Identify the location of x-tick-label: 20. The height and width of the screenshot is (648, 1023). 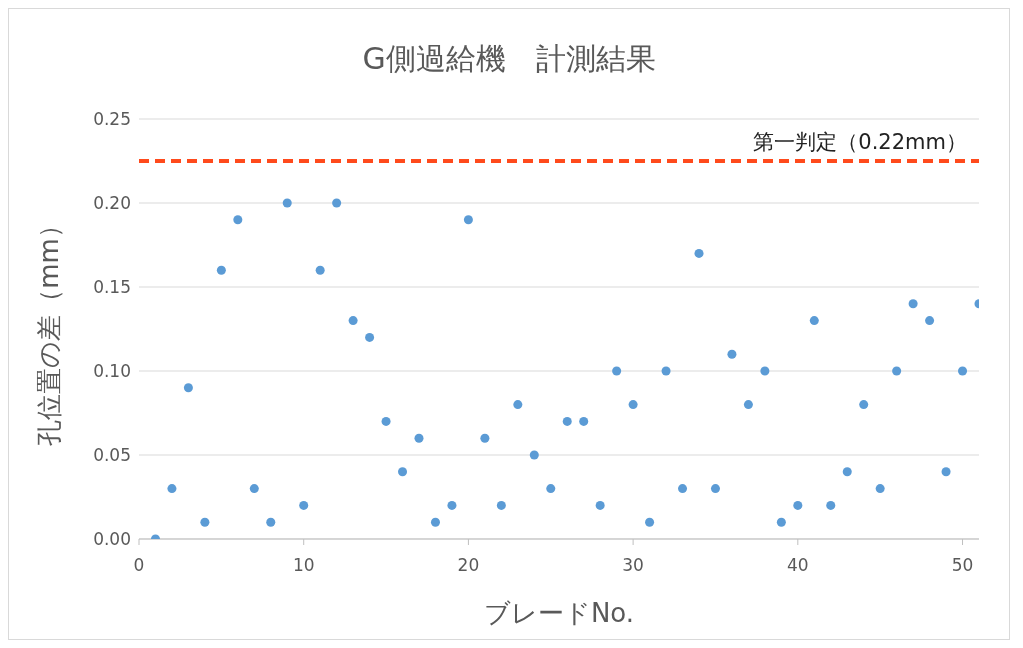
(468, 565).